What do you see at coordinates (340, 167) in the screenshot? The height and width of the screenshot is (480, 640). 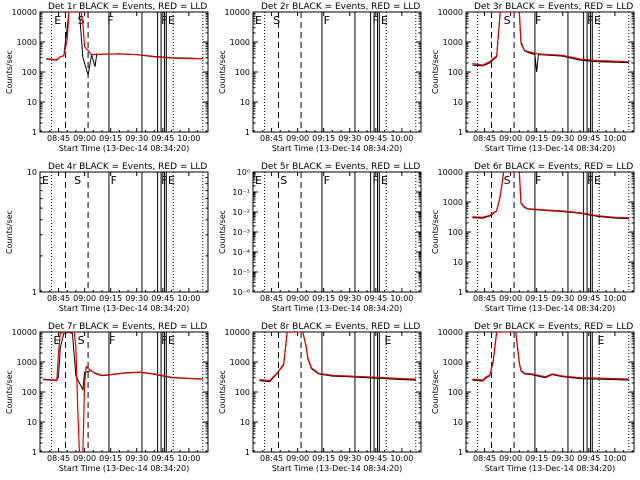 I see `chart-title: Det 5r BLACK = Events, RED = LLD` at bounding box center [340, 167].